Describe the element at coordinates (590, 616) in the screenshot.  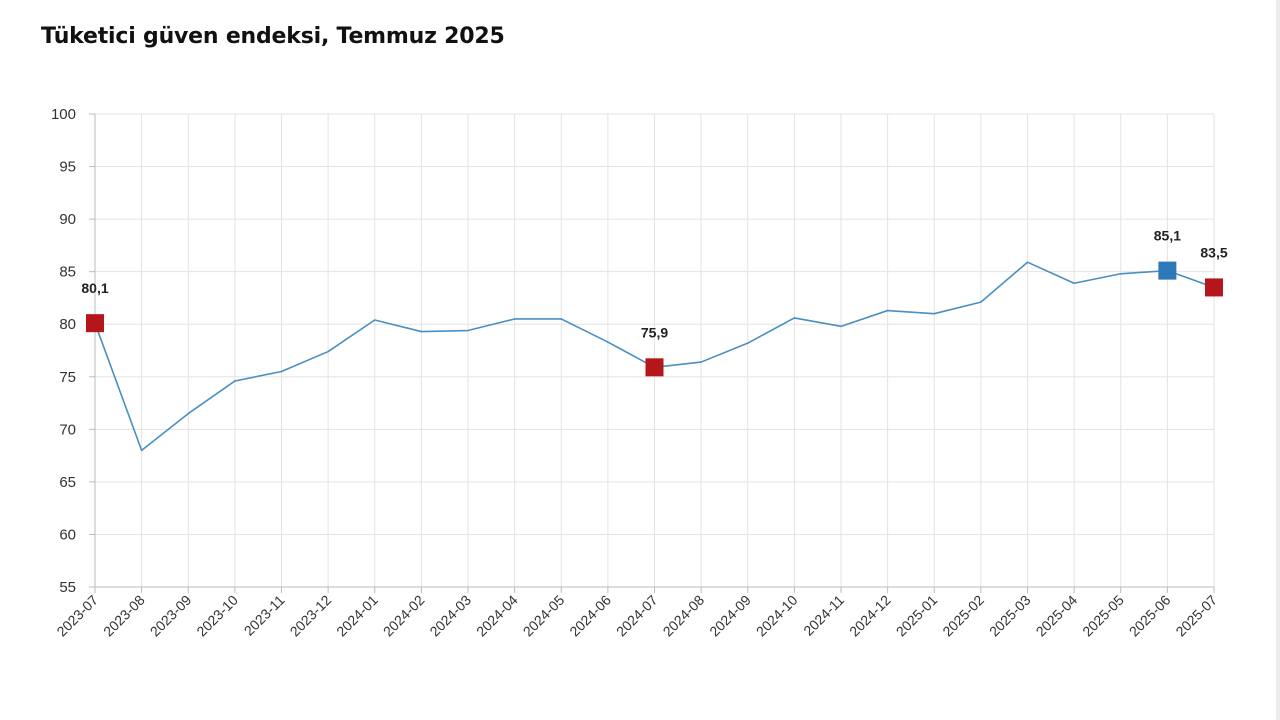
I see `x-tick-label: 2024-06` at that location.